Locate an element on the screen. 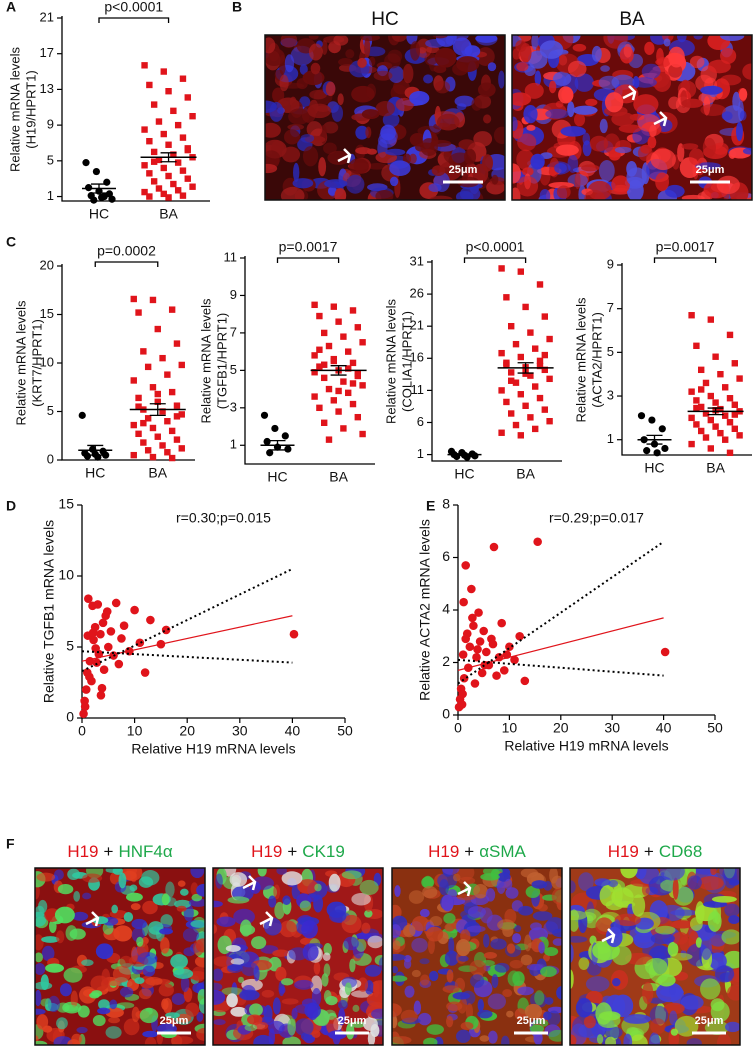  image-title: H19 + αSMA is located at coordinates (477, 851).